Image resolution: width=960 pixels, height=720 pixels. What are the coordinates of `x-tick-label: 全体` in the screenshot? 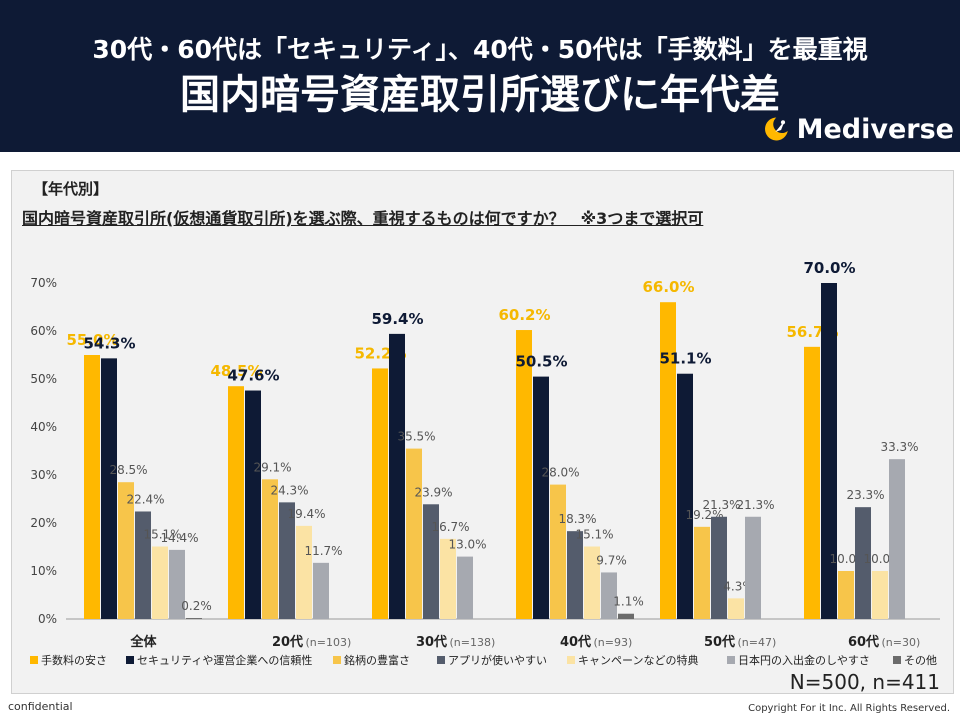 It's located at (143, 642).